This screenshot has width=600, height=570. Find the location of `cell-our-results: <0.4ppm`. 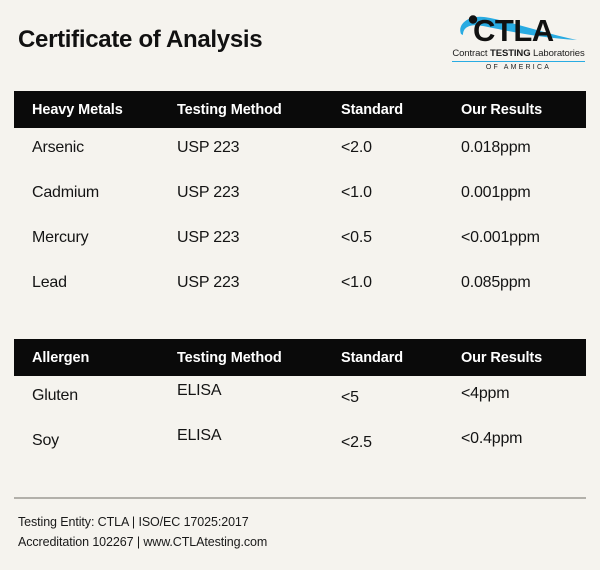

cell-our-results: <0.4ppm is located at coordinates (492, 438).